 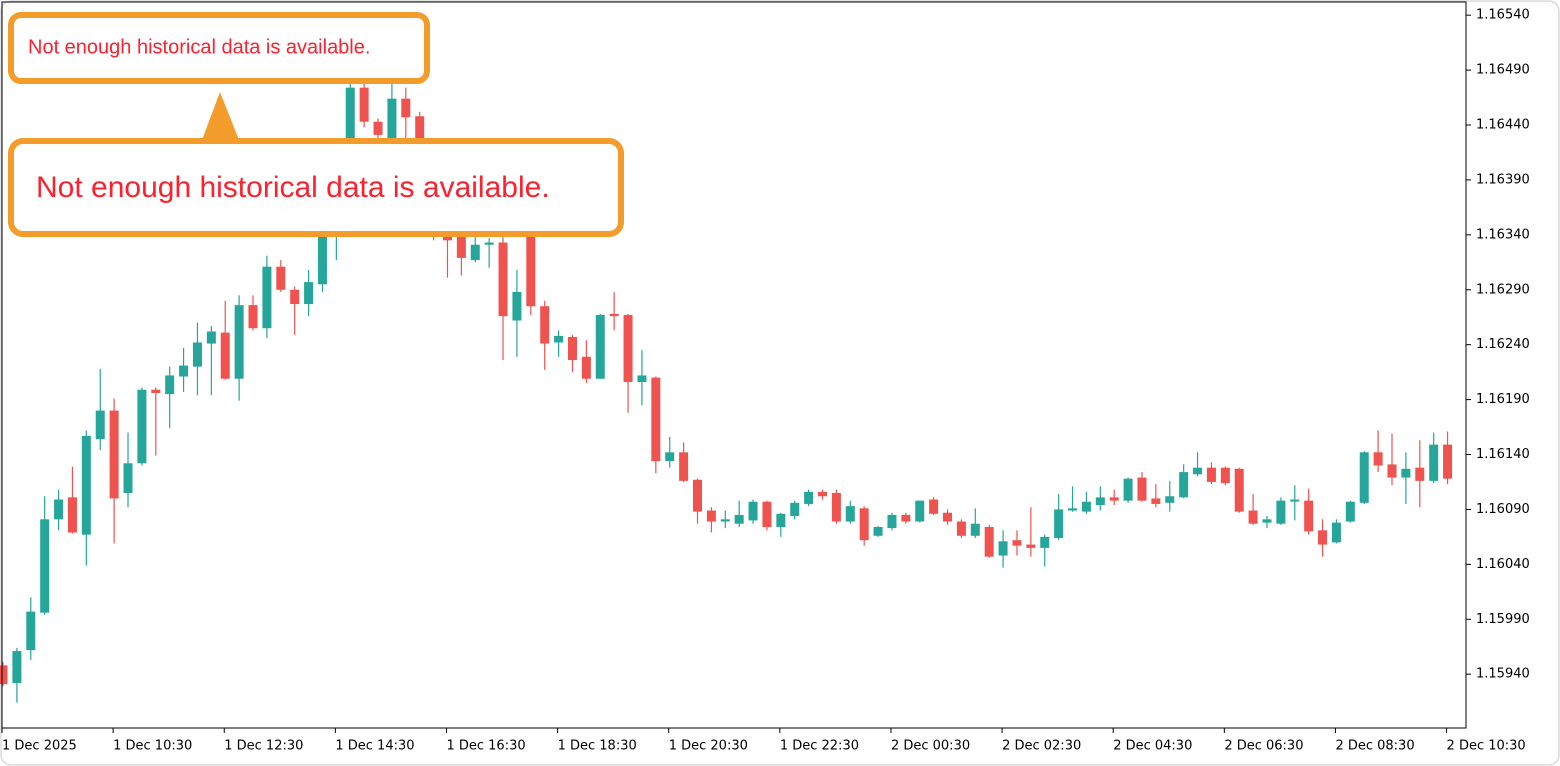 I want to click on y-tick-label: 1.15990, so click(x=1503, y=619).